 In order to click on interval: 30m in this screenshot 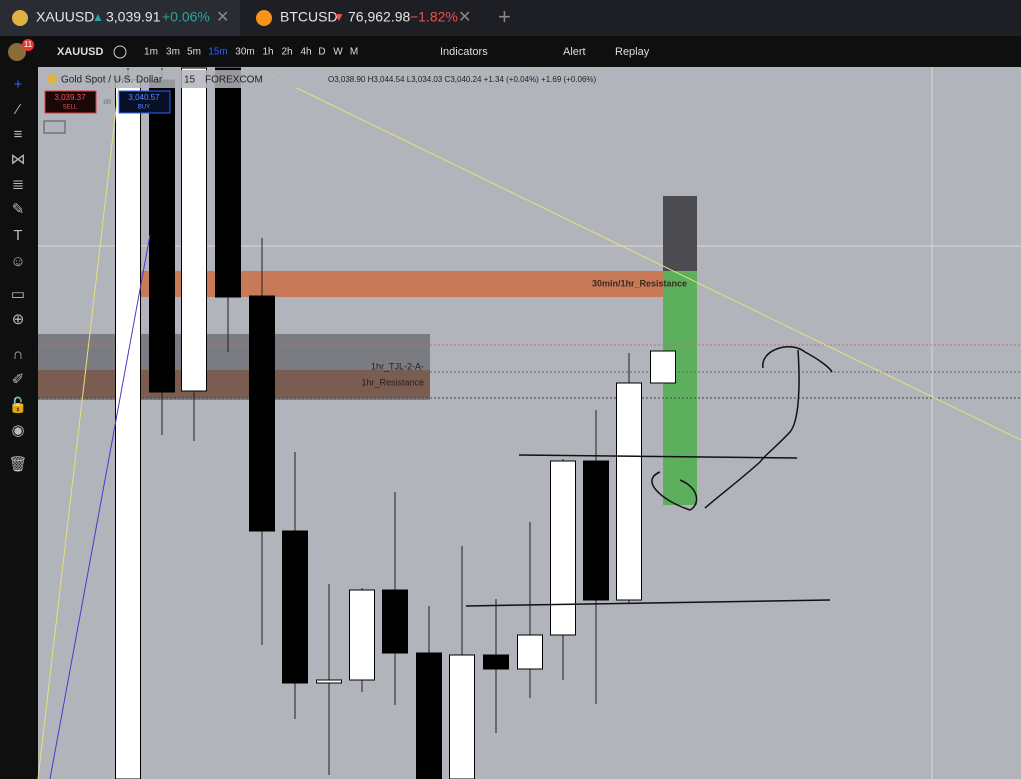, I will do `click(244, 52)`.